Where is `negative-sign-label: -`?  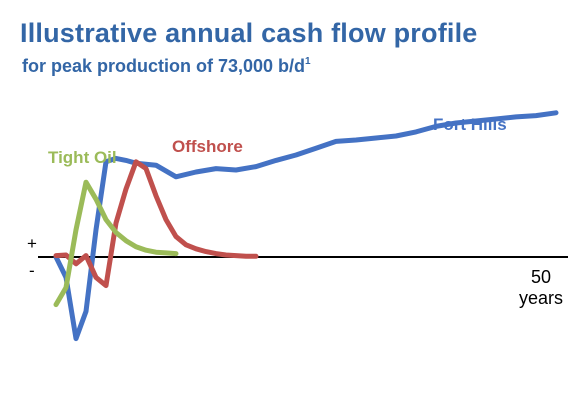 negative-sign-label: - is located at coordinates (32, 270).